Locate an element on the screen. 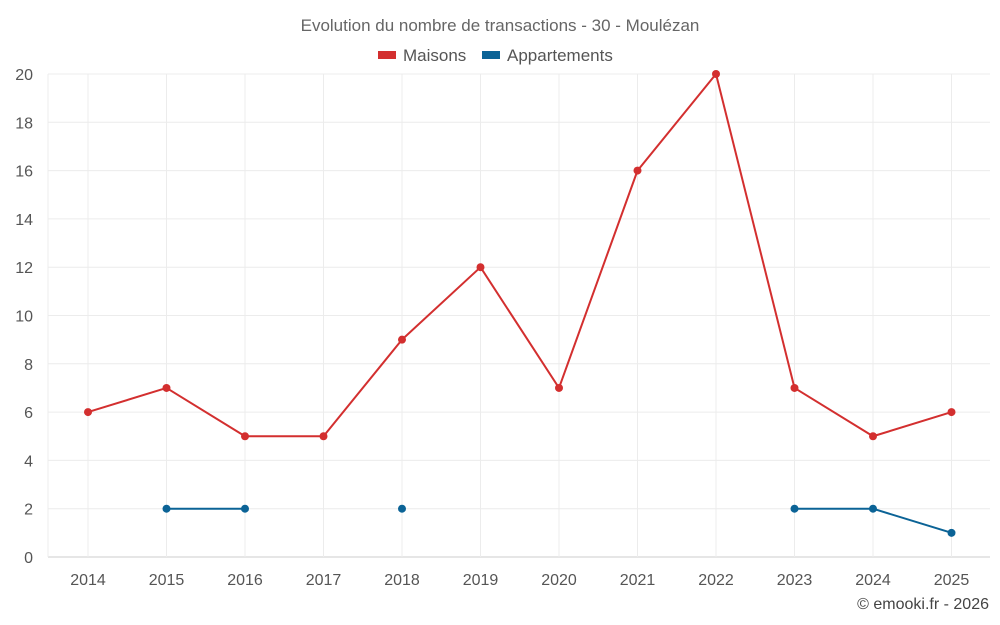 Image resolution: width=1000 pixels, height=625 pixels. x-tick-label: 2024 is located at coordinates (873, 580).